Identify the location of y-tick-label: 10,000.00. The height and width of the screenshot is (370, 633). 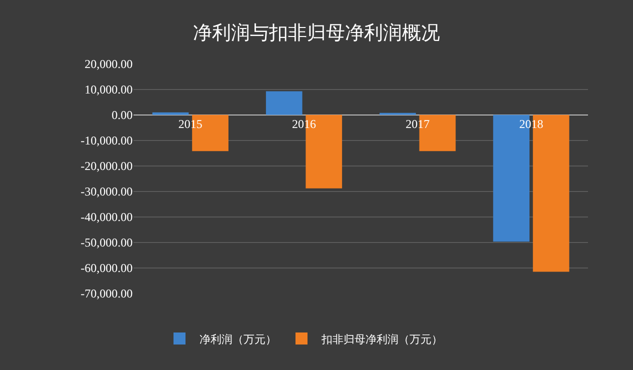
(108, 89).